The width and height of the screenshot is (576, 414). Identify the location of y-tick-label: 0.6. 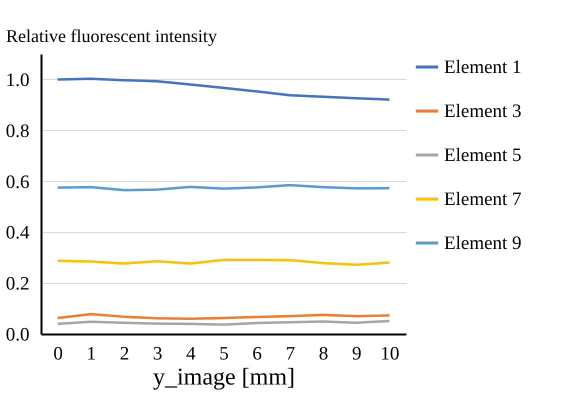
(18, 182).